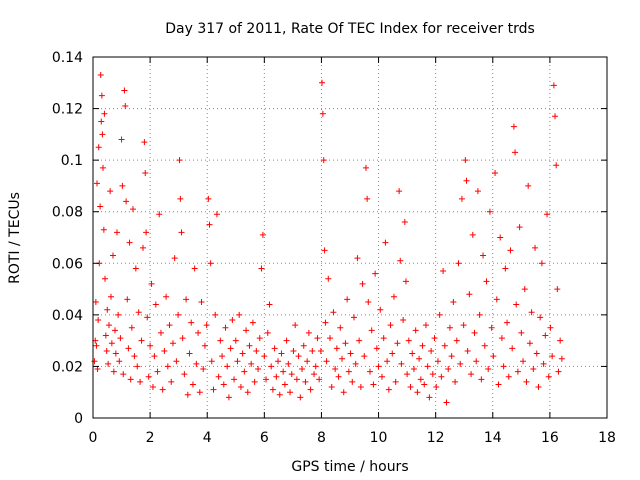 The image size is (640, 480). I want to click on x-tick-labels: 0 2 4 6 8 10 12 14 16 18, so click(352, 438).